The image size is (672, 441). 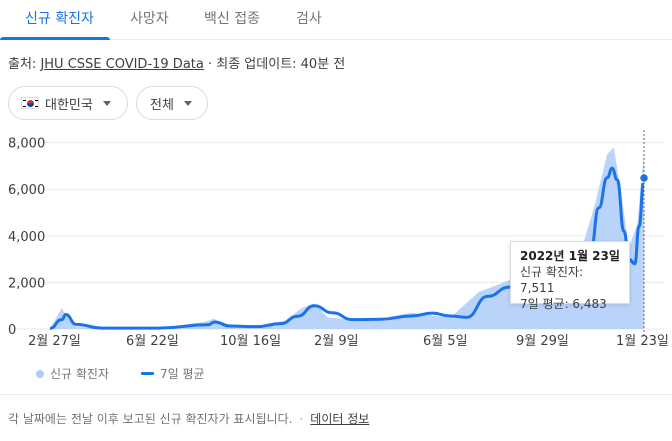 I want to click on x-tick-label: 6월 22일, so click(x=152, y=341).